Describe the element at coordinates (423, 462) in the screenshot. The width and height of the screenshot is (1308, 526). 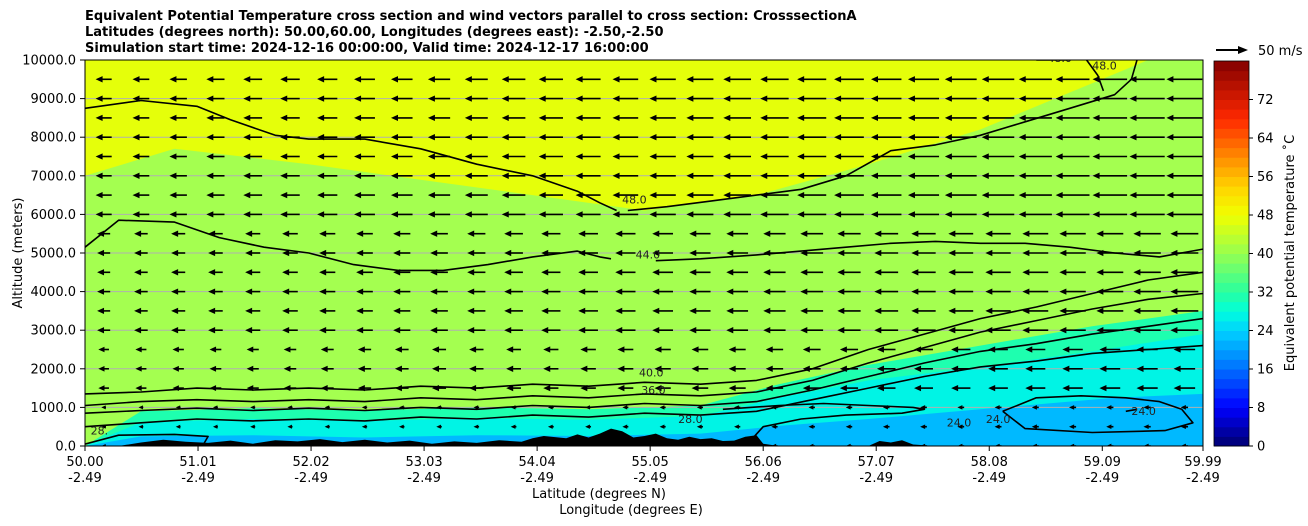
I see `x-tick-label-lat: 53.03` at that location.